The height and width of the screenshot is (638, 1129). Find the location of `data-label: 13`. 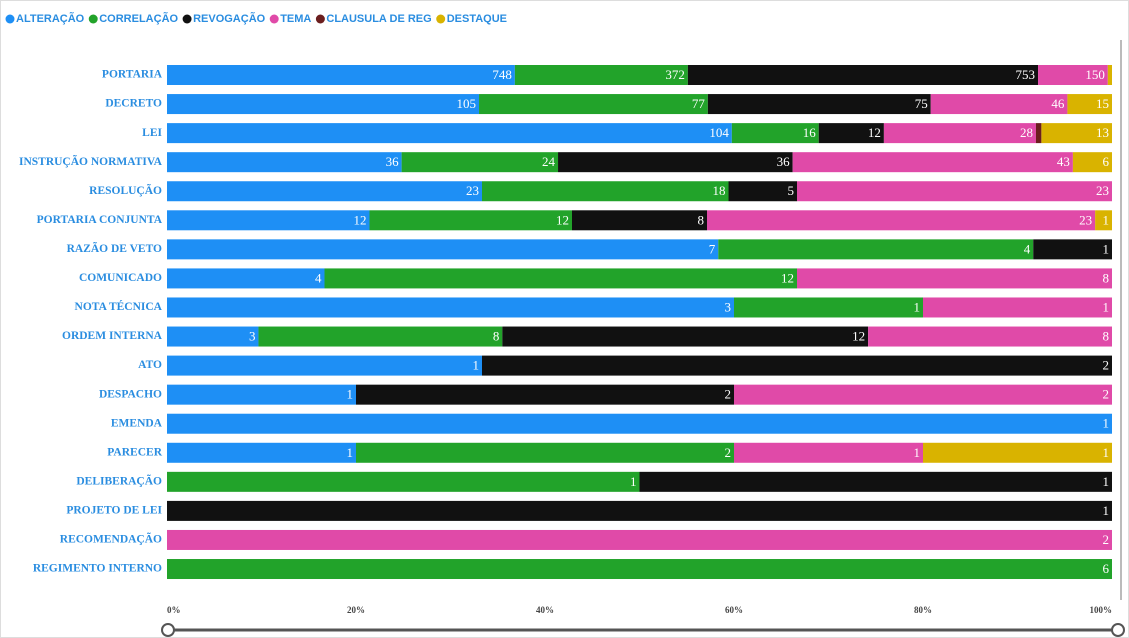

data-label: 13 is located at coordinates (1102, 132).